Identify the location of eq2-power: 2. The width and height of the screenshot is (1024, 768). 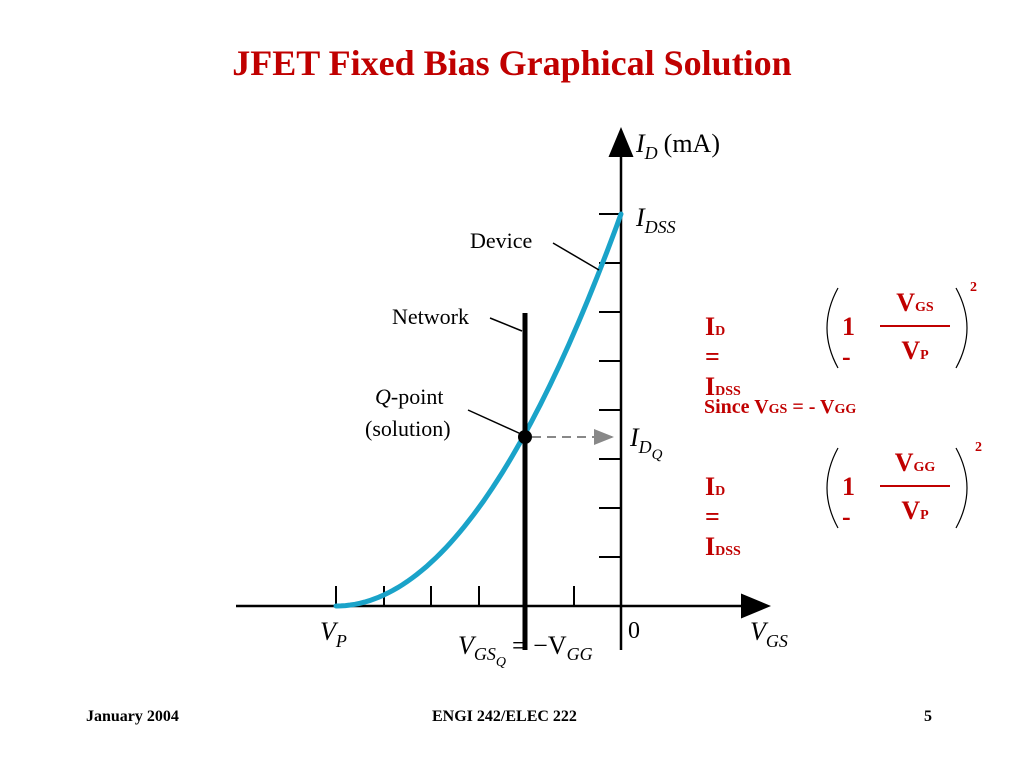
(978, 447).